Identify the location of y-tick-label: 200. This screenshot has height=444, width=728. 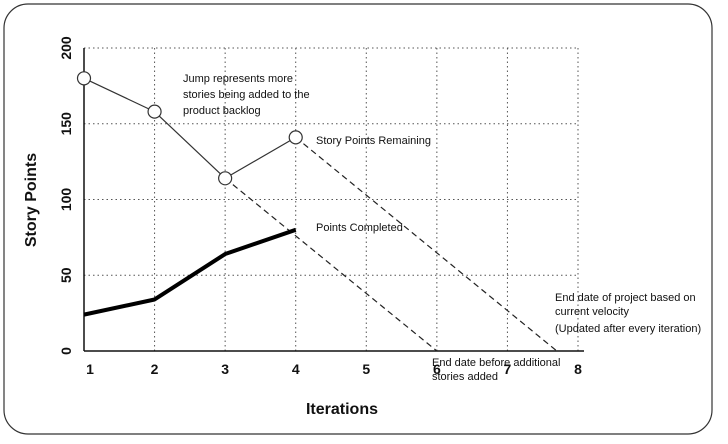
(66, 48).